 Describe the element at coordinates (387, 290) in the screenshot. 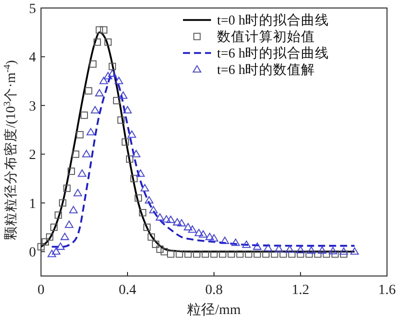

I see `x-tick-label: 1.6` at that location.